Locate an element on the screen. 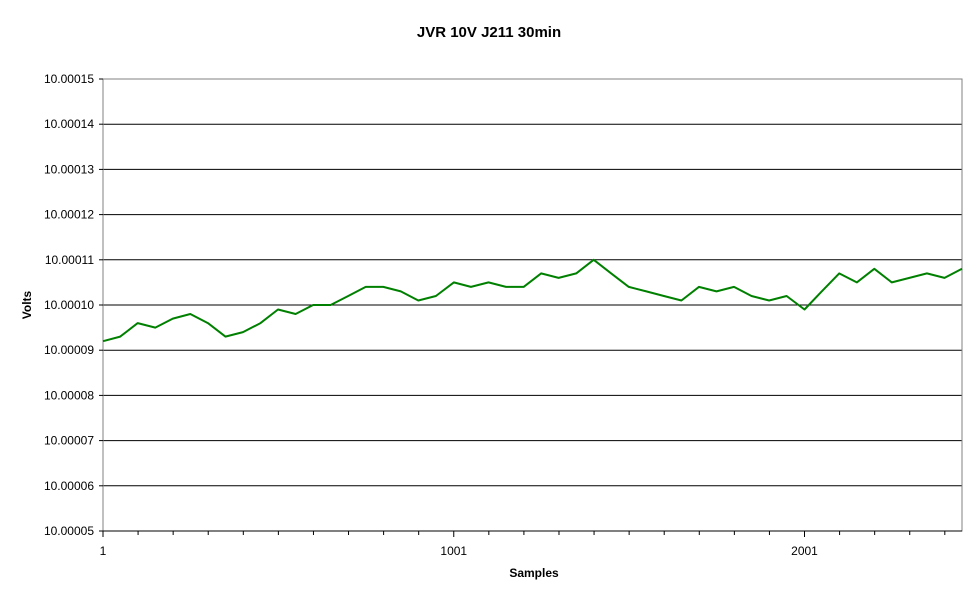 This screenshot has height=600, width=977. x-tick-label: 2001 is located at coordinates (804, 551).